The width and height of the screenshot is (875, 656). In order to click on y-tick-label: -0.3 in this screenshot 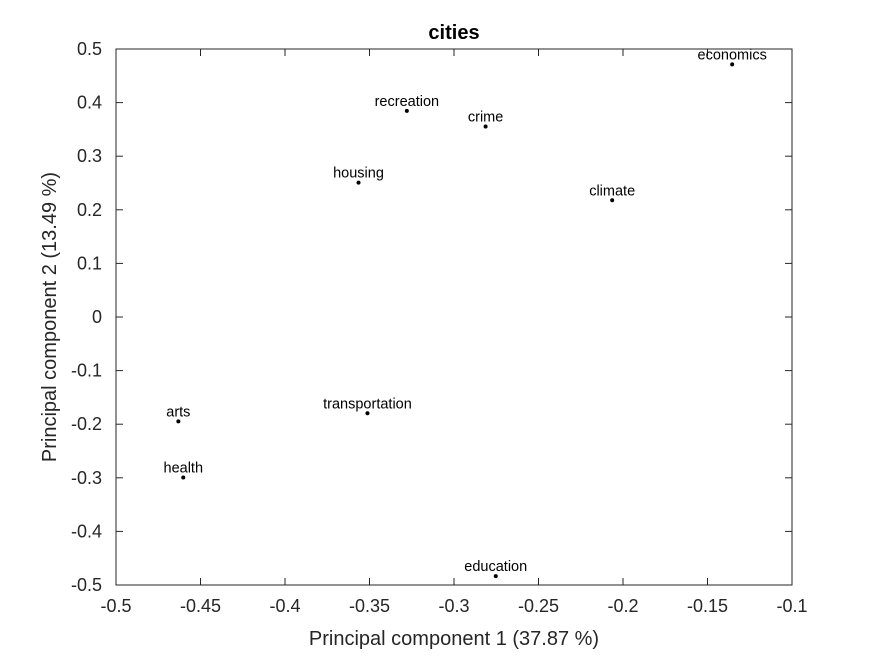, I will do `click(86, 478)`.